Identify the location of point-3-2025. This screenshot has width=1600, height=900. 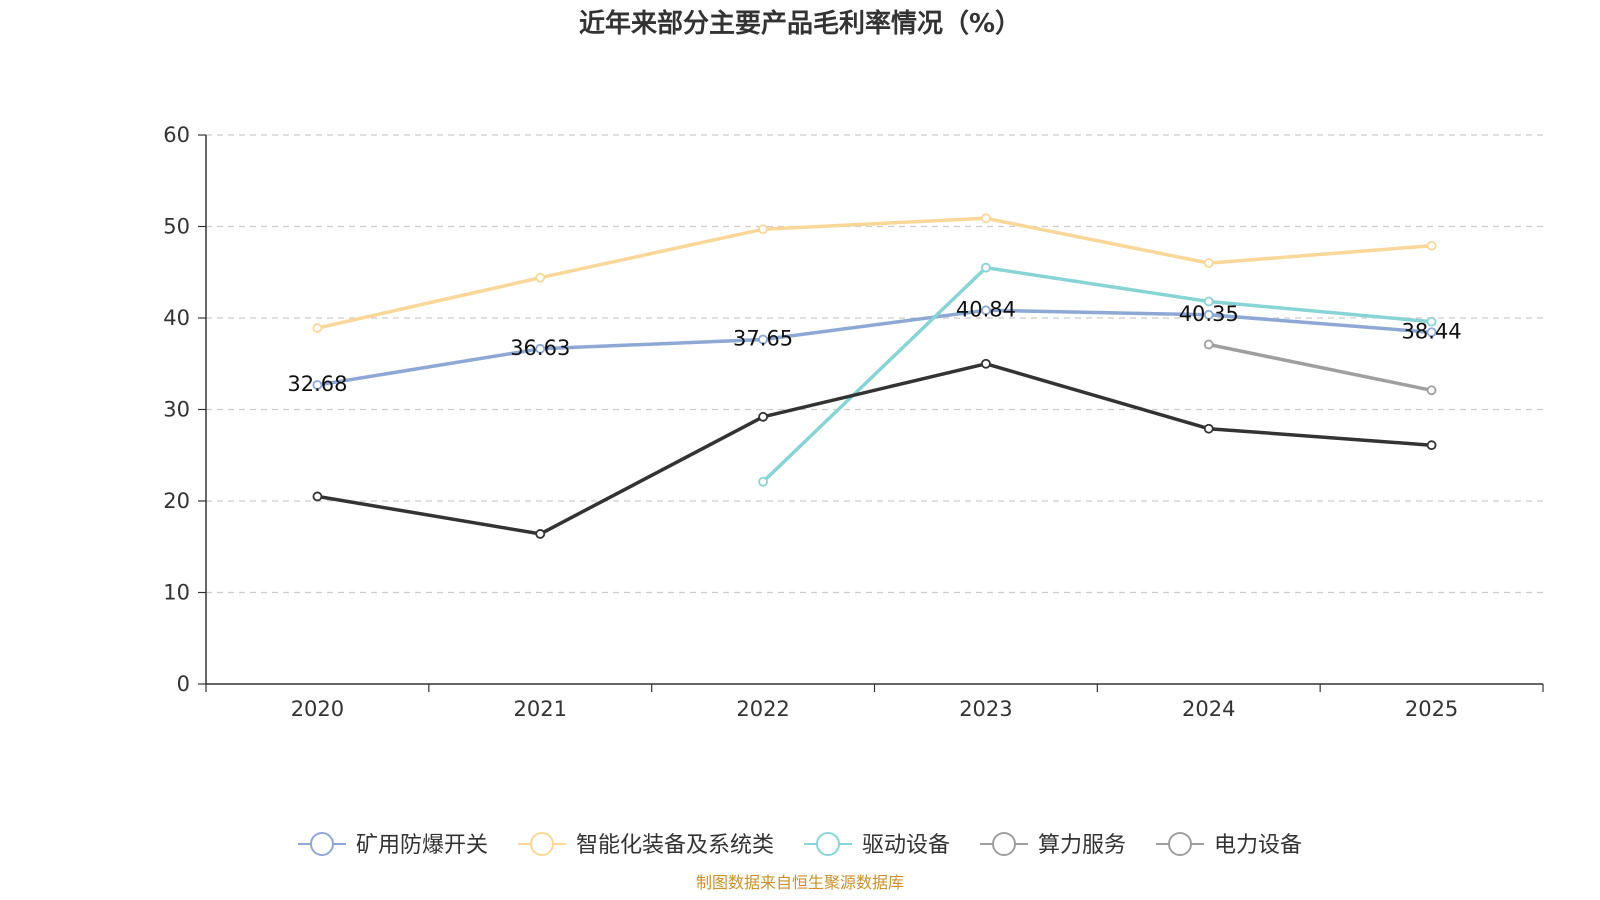
(1431, 445).